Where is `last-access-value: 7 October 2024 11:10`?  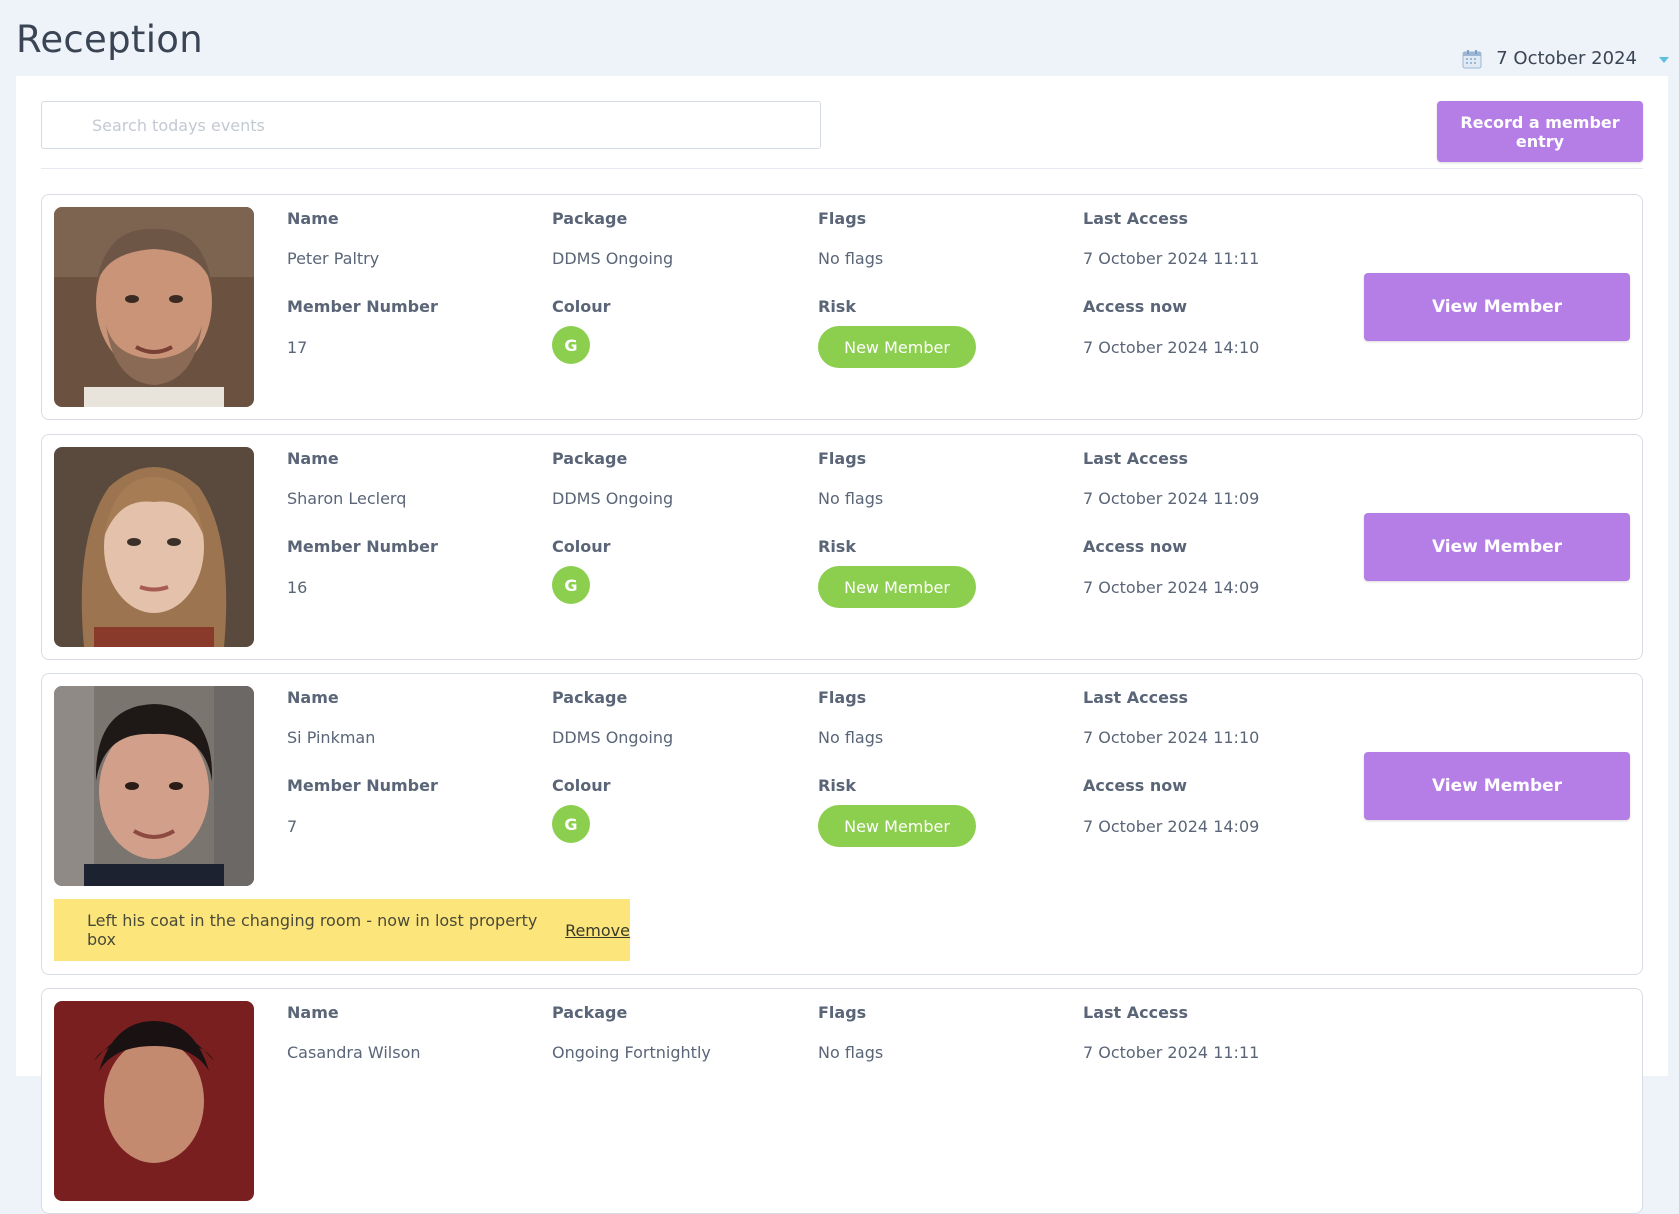
last-access-value: 7 October 2024 11:10 is located at coordinates (1171, 737).